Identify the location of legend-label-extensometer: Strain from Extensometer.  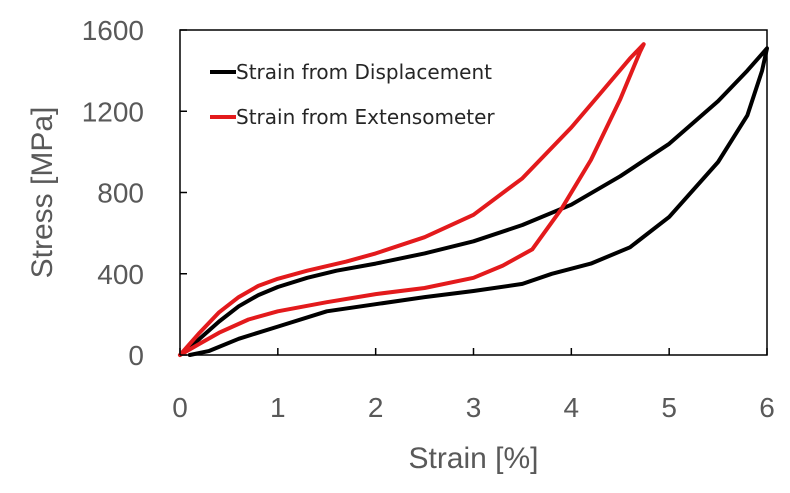
(365, 117).